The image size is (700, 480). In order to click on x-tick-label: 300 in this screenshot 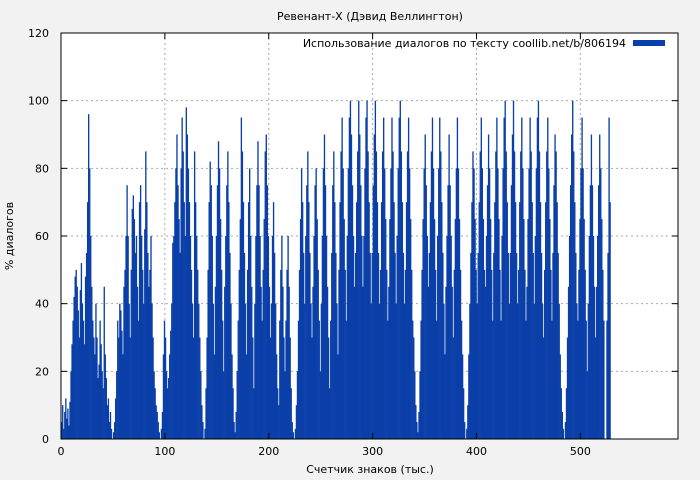, I will do `click(372, 451)`.